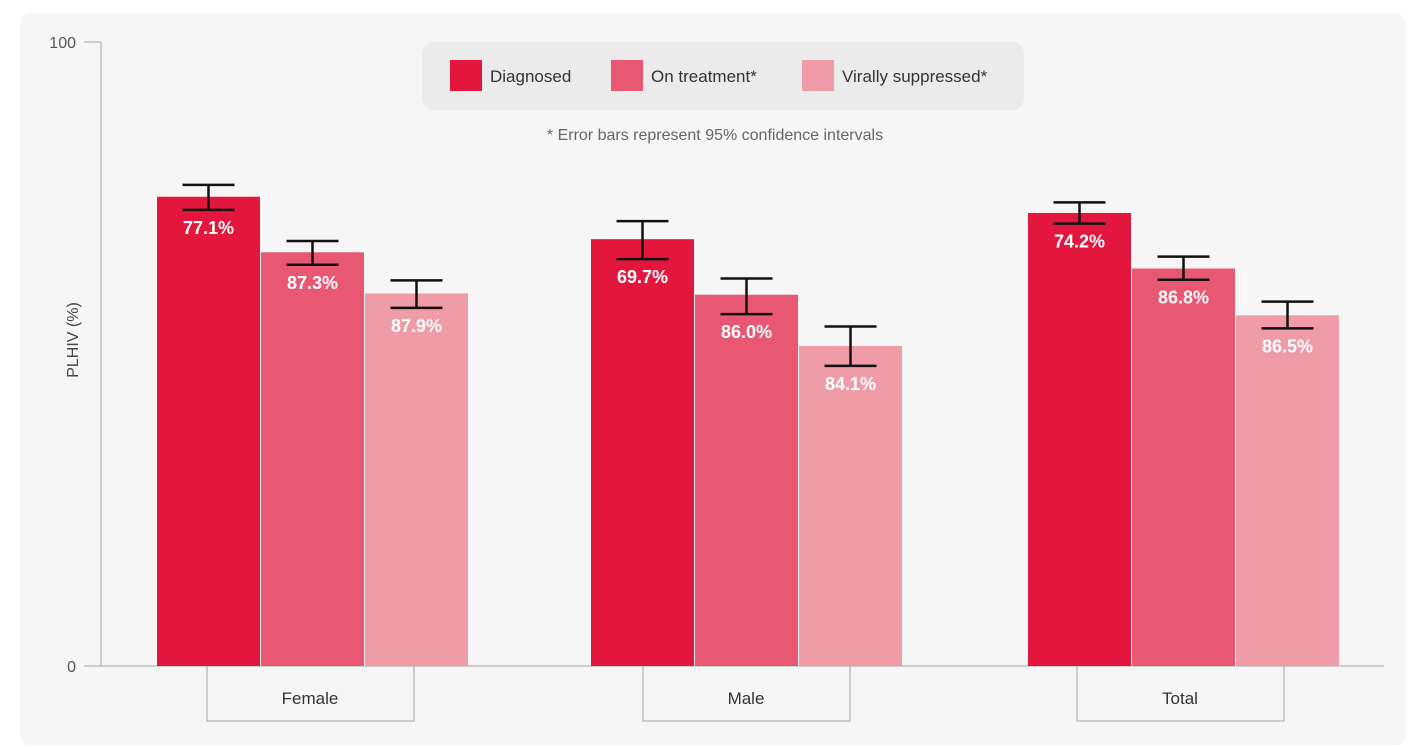 This screenshot has width=1408, height=747. I want to click on y-tick-label-bottom: 0, so click(71, 667).